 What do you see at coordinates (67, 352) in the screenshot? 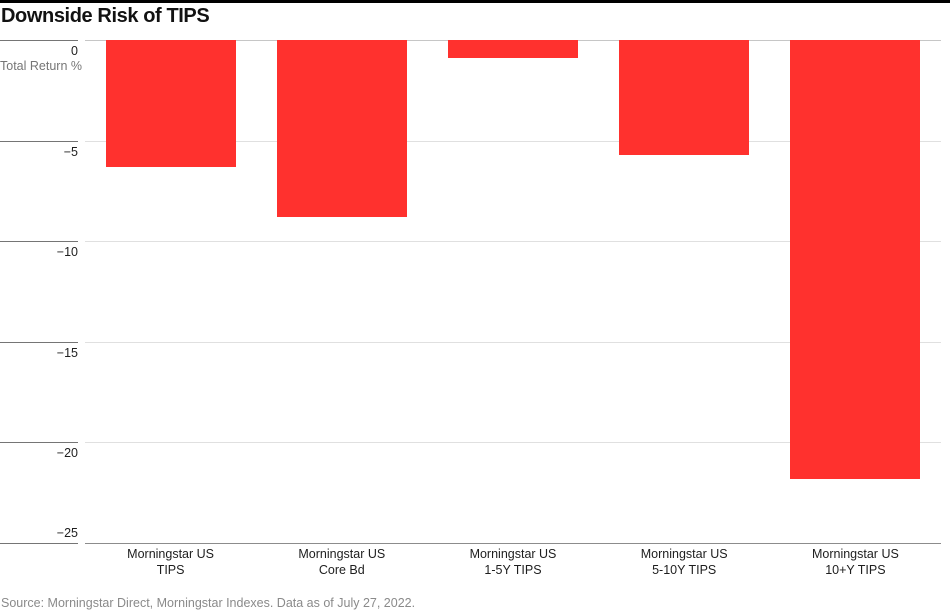
I see `y-tick-label: −15` at bounding box center [67, 352].